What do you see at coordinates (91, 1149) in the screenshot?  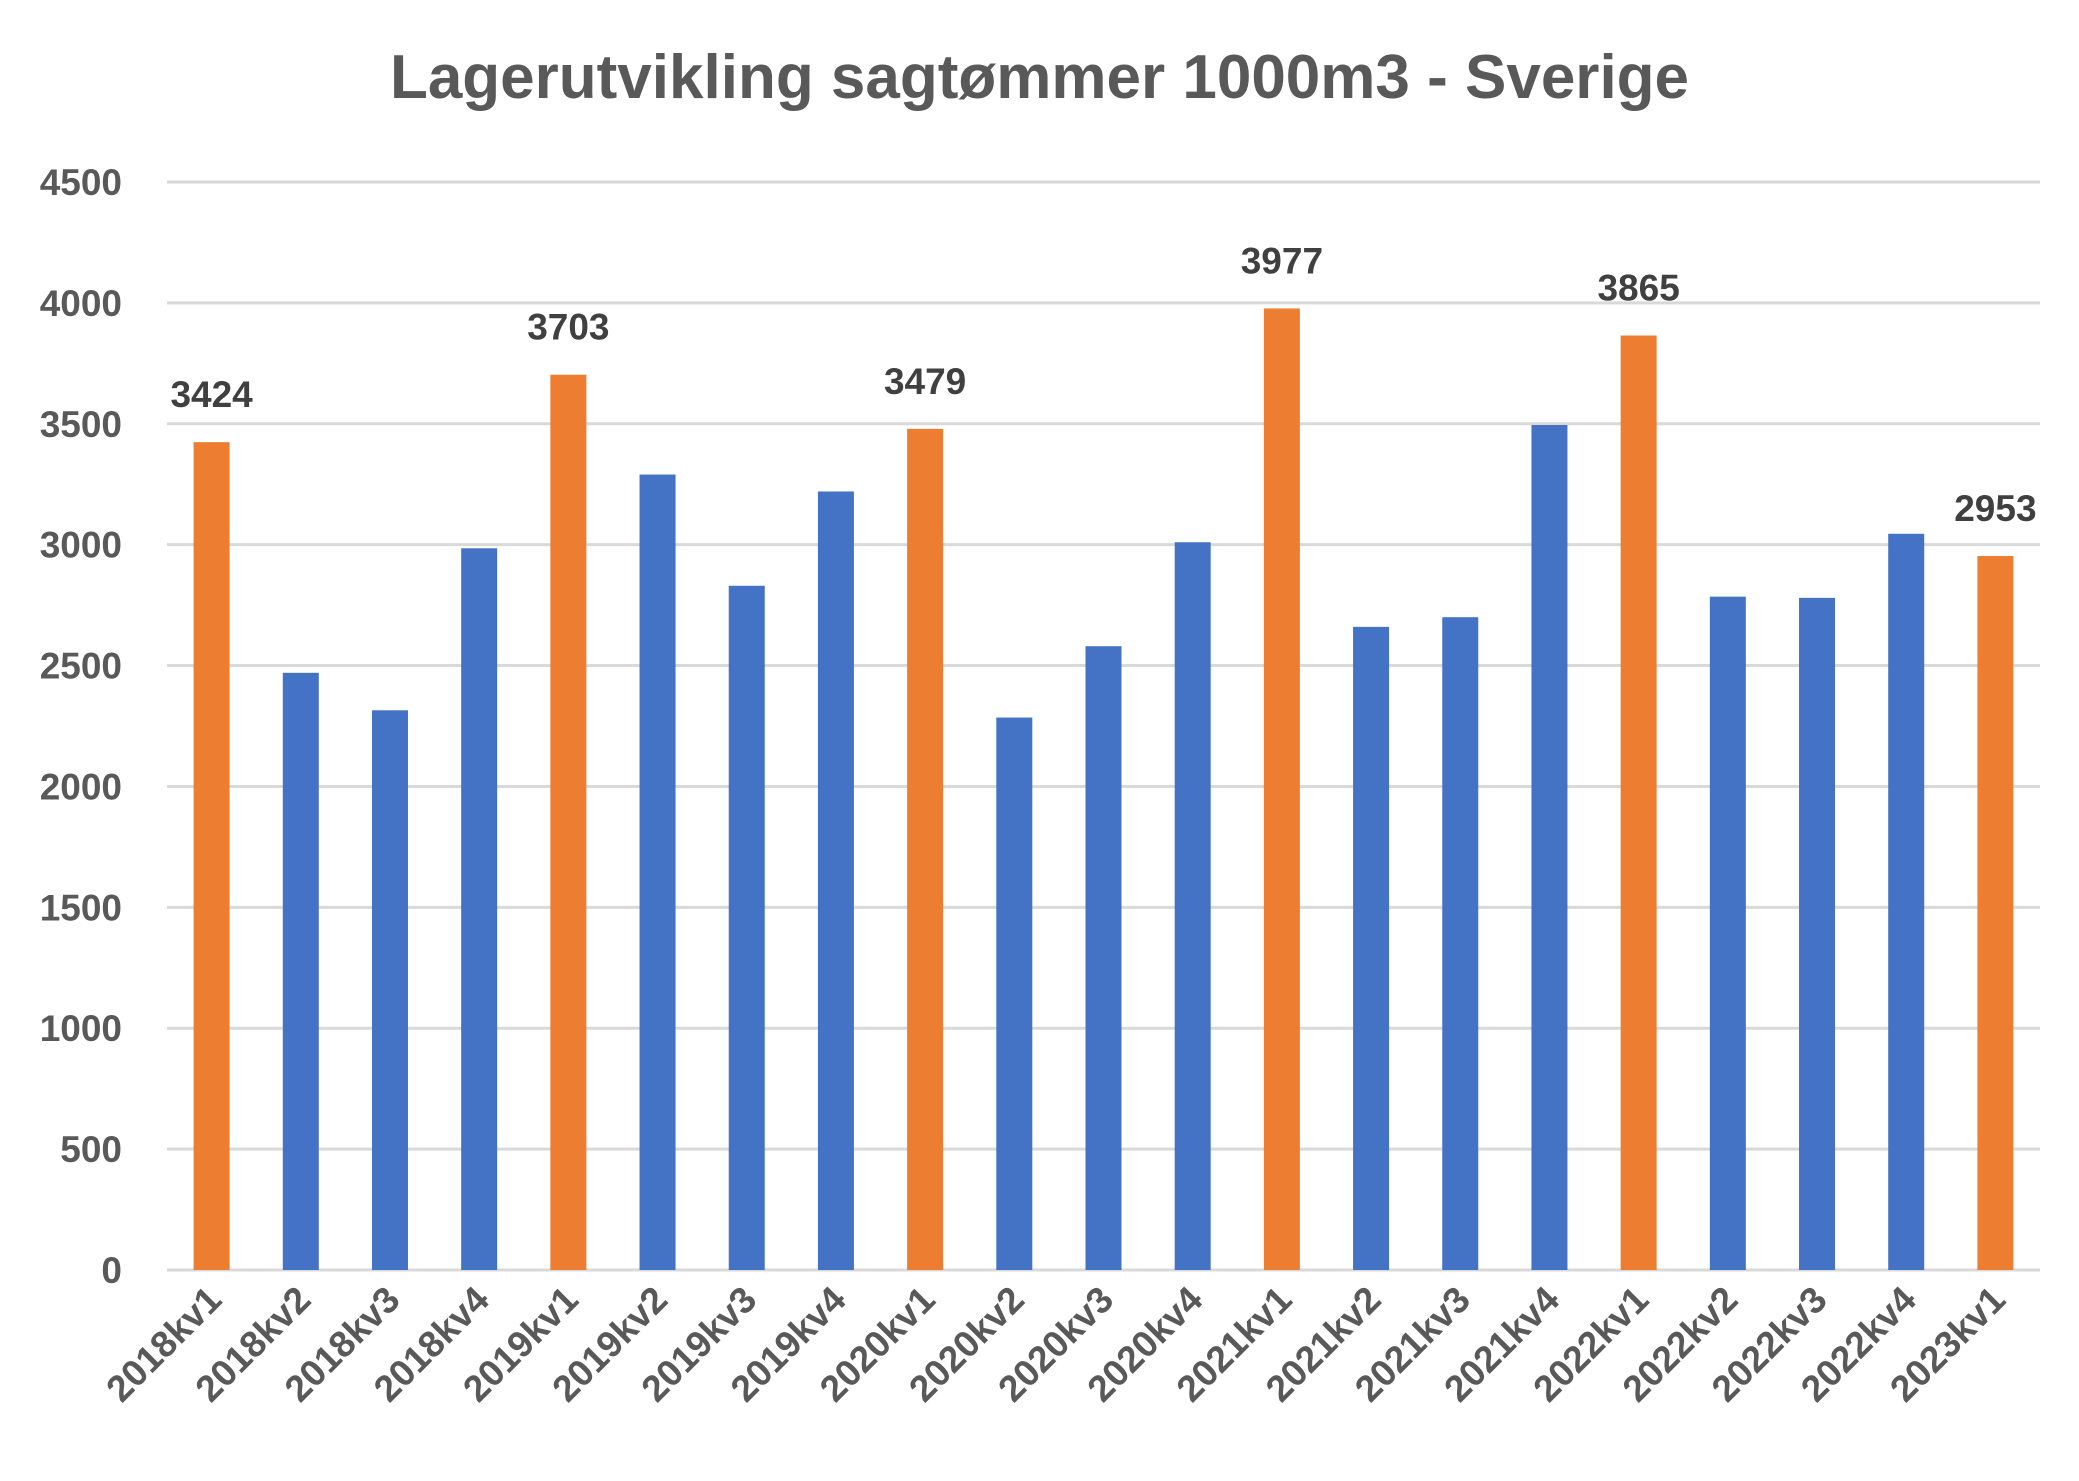 I see `y-tick-label: 500` at bounding box center [91, 1149].